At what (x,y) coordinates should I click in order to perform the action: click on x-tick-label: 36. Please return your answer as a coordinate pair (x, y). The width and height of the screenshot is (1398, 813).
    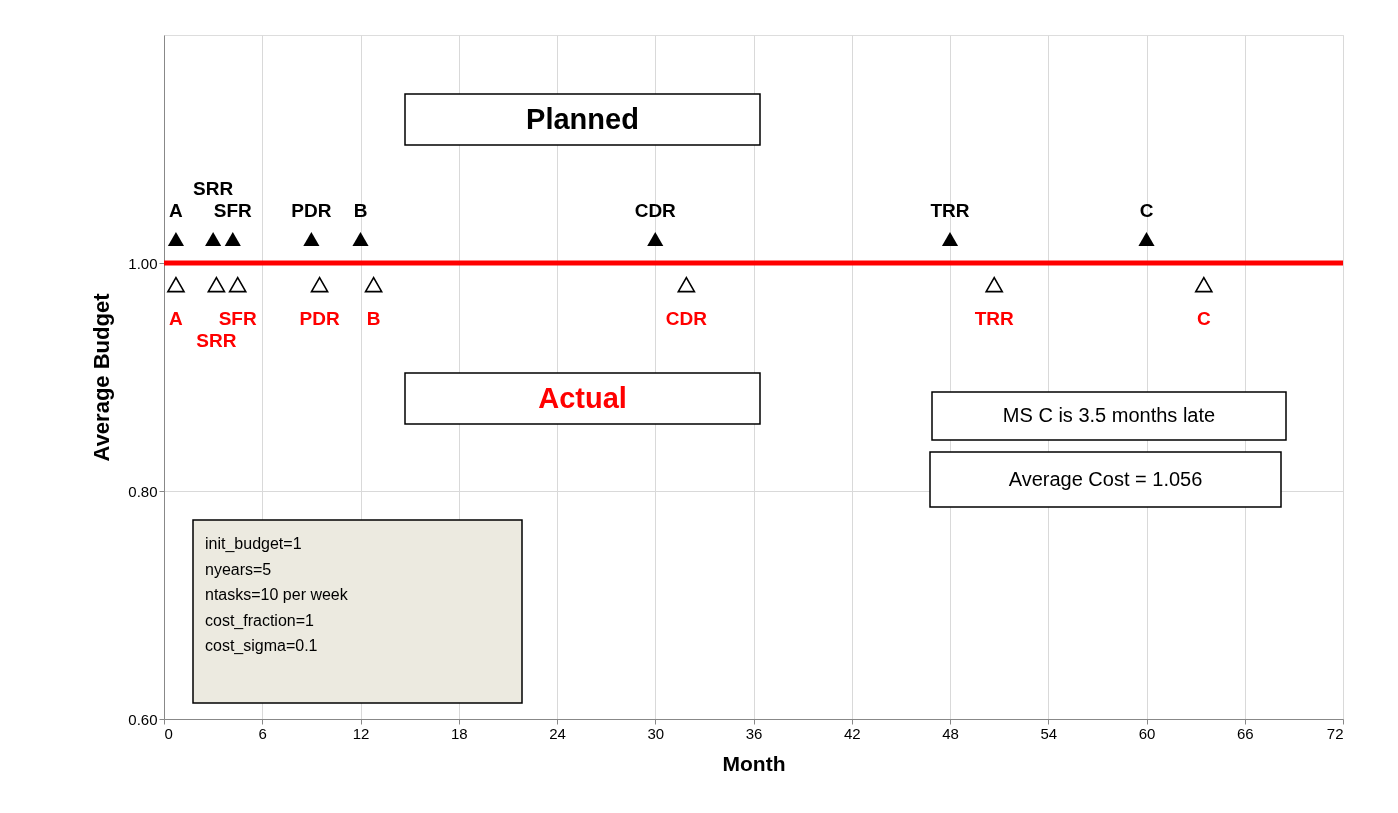
    Looking at the image, I should click on (754, 733).